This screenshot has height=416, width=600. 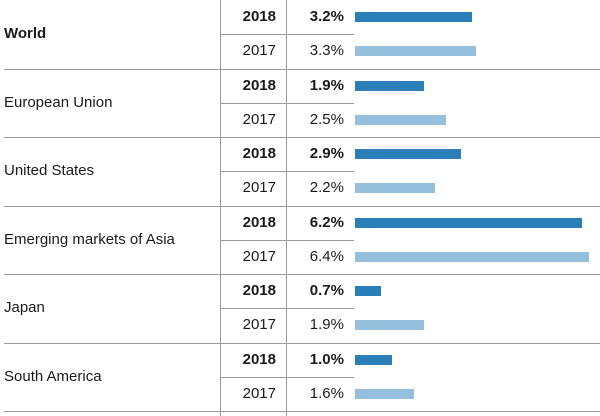 I want to click on region-label: Emerging markets of Asia, so click(x=89, y=239).